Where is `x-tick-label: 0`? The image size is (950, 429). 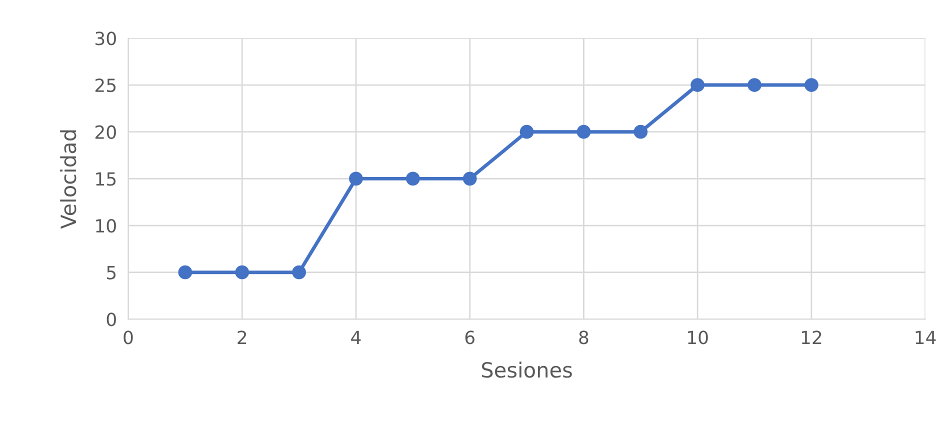 x-tick-label: 0 is located at coordinates (128, 337).